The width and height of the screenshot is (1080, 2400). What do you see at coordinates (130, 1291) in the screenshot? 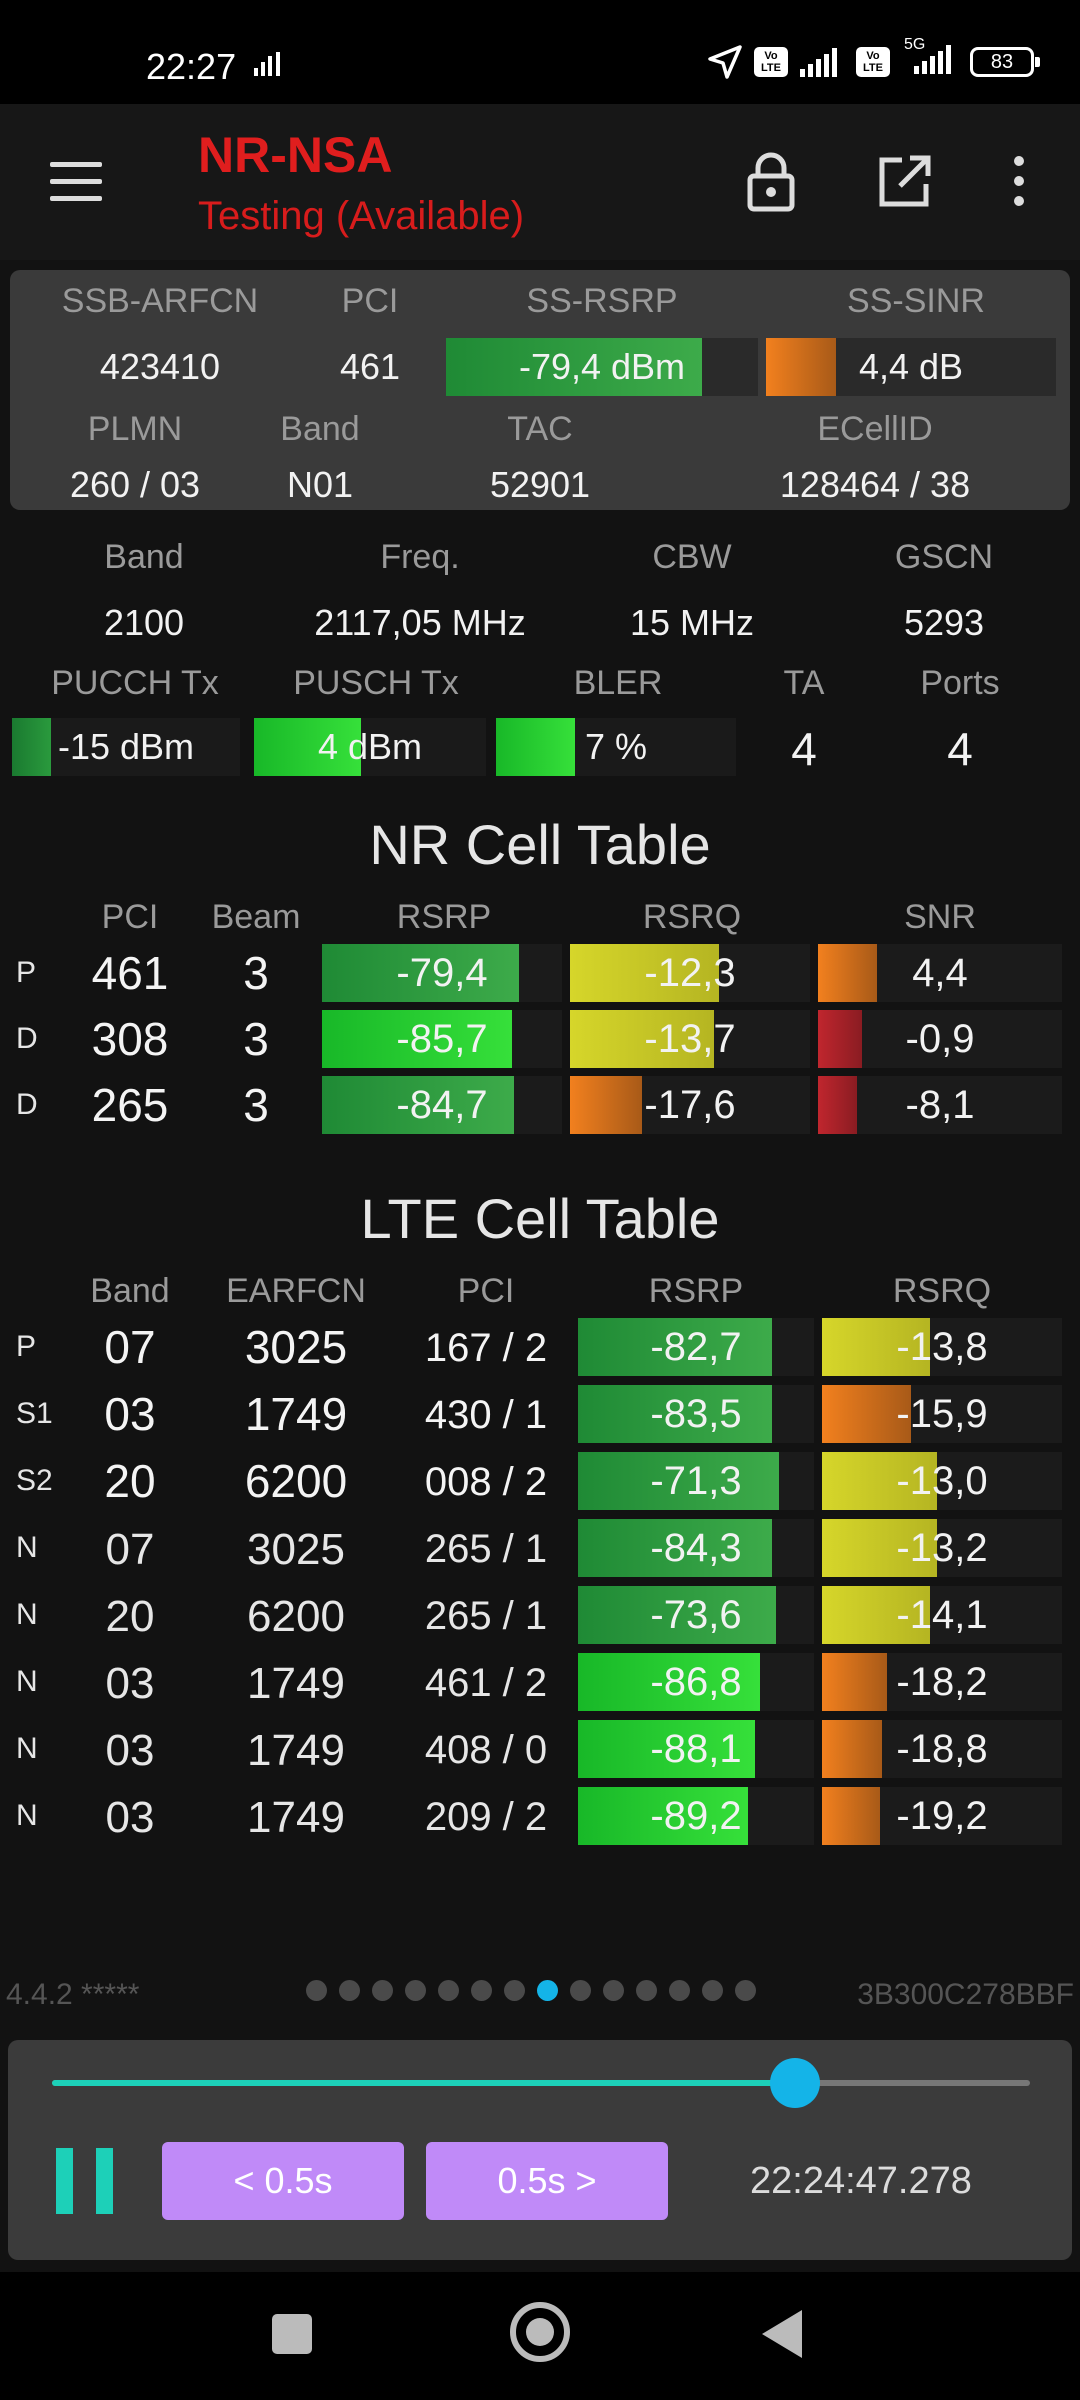
I see `lte-header-band: Band` at bounding box center [130, 1291].